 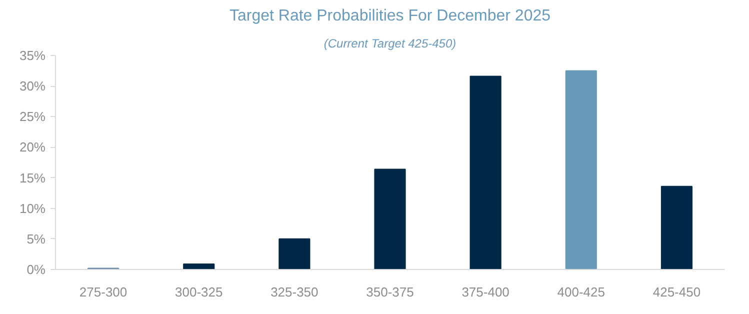 I want to click on chart-subtitle: (Current Target 425-450), so click(x=390, y=43).